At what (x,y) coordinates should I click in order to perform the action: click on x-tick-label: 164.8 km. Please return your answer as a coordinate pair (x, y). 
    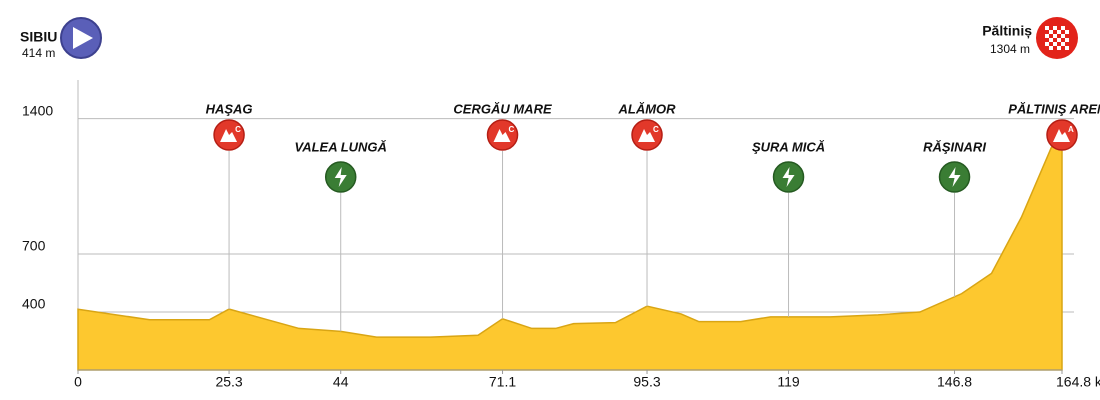
    Looking at the image, I should click on (1078, 382).